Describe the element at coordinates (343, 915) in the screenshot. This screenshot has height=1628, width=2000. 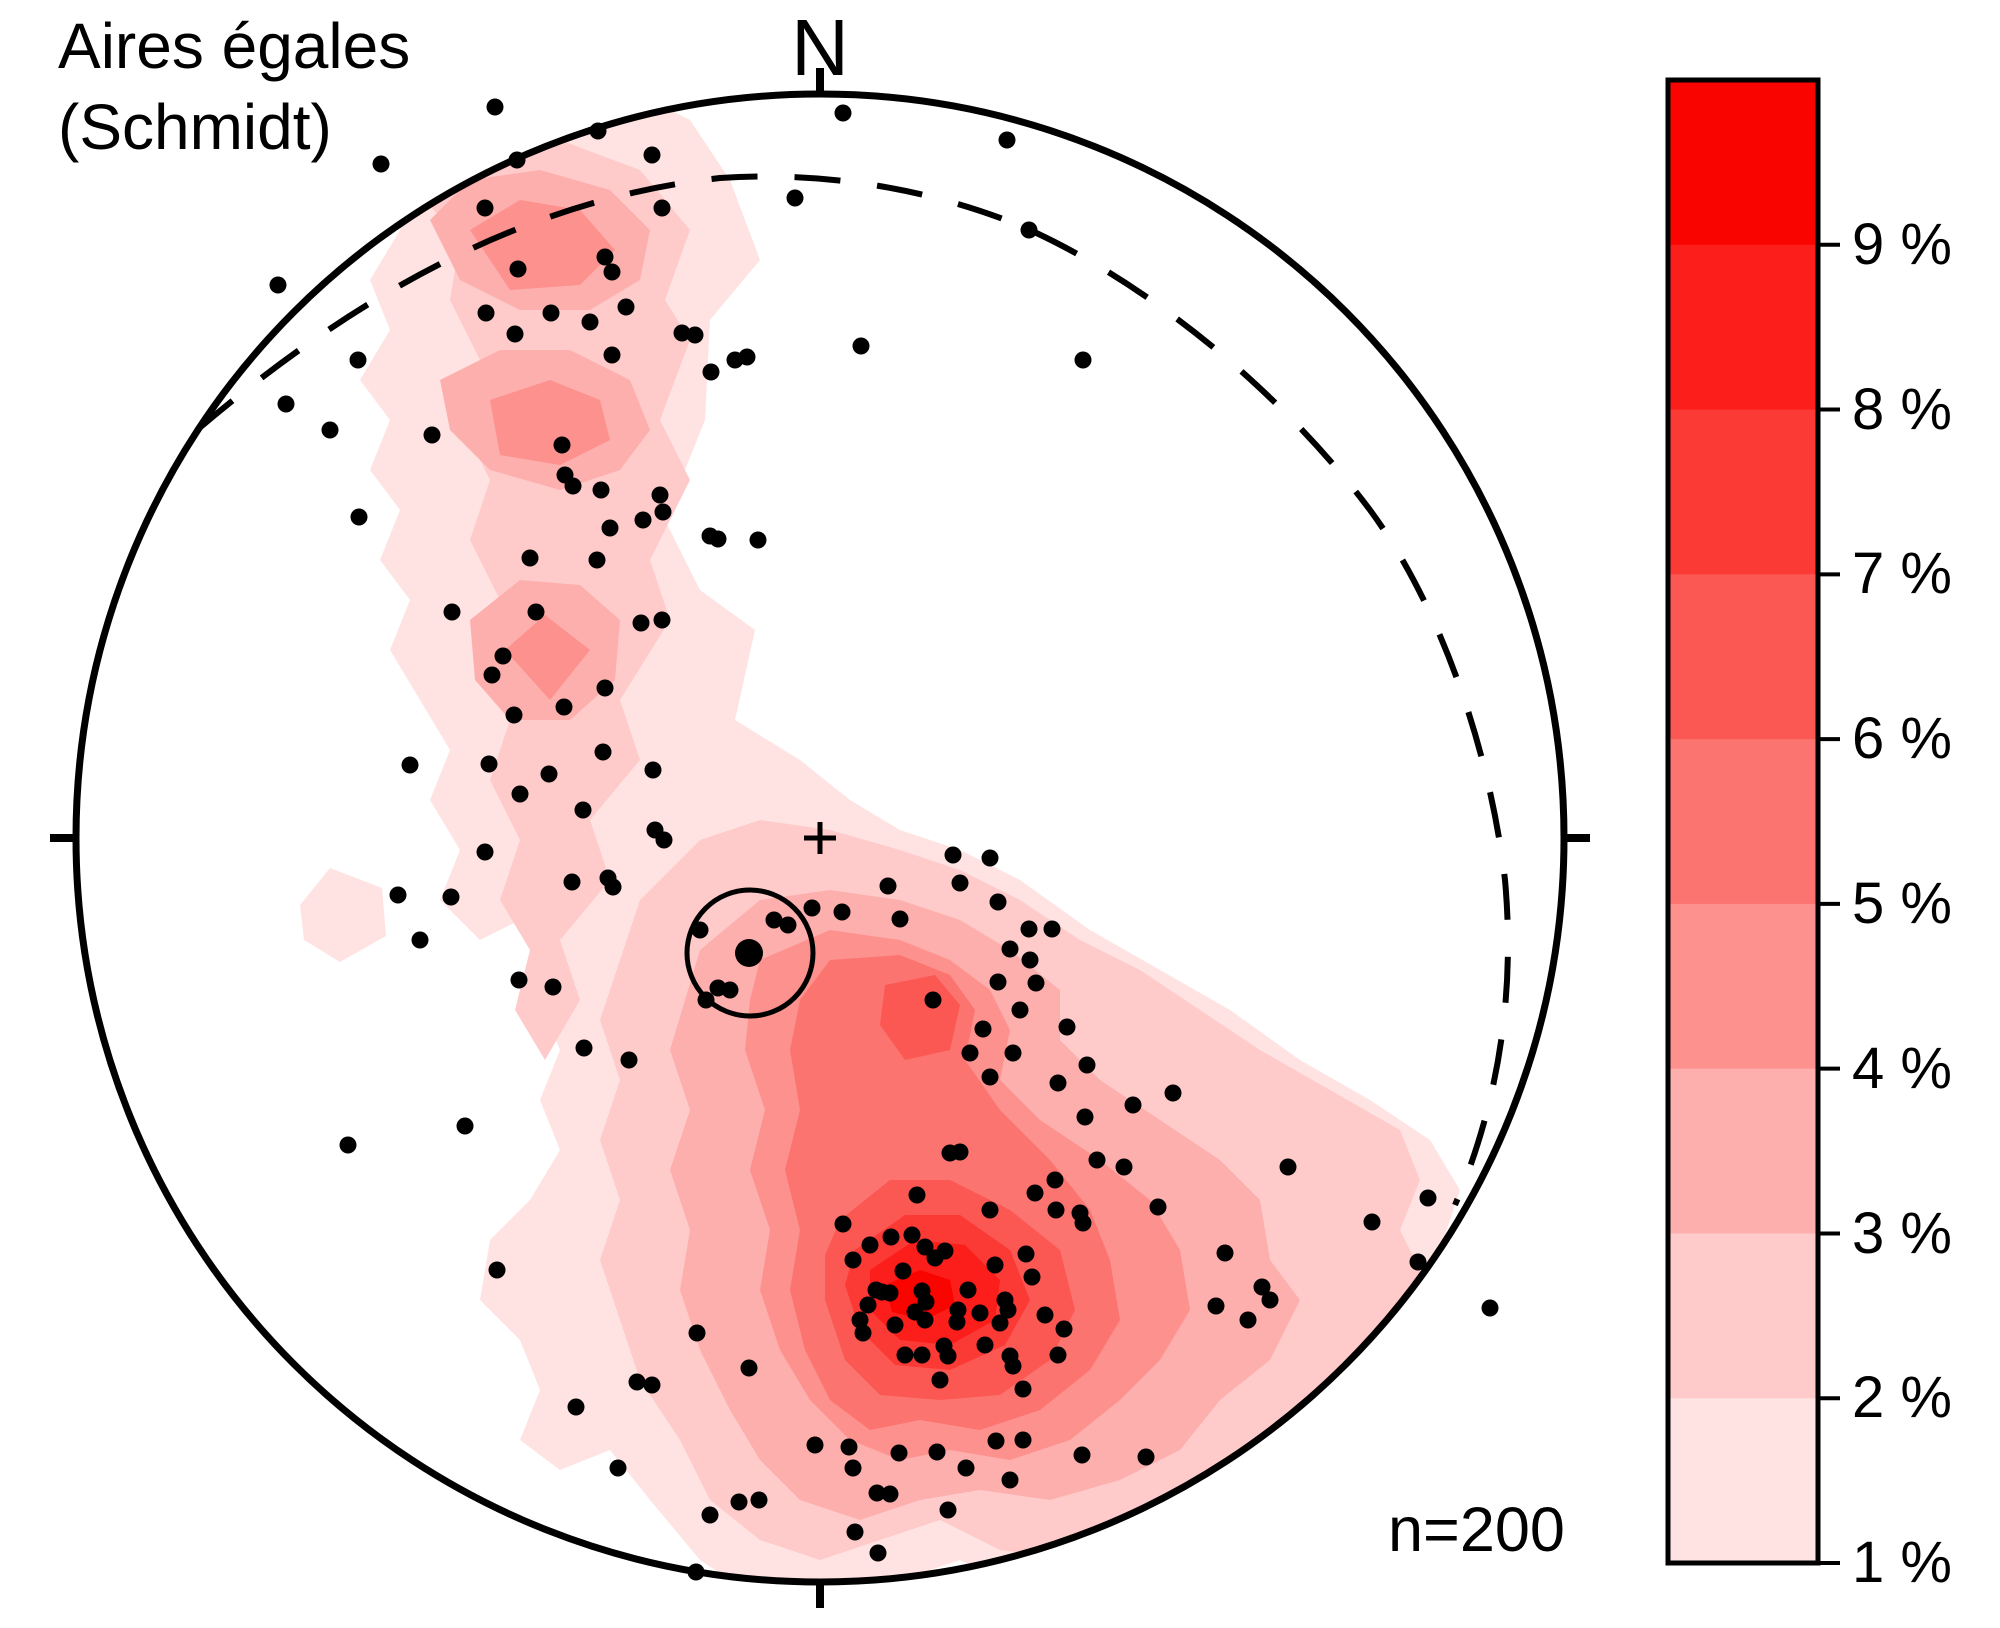
I see `density-contour-1pct` at that location.